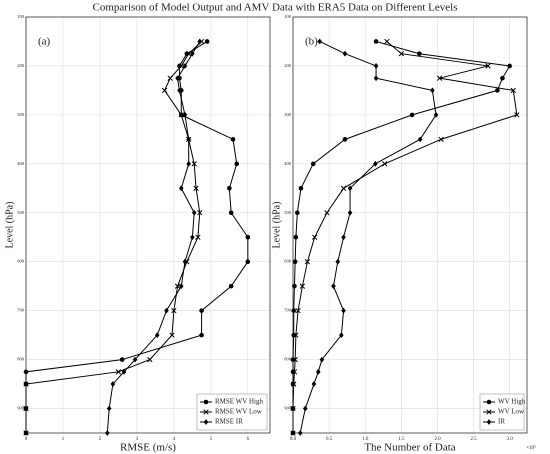 The width and height of the screenshot is (550, 454). Describe the element at coordinates (401, 439) in the screenshot. I see `x-tick-label: 1.5` at that location.